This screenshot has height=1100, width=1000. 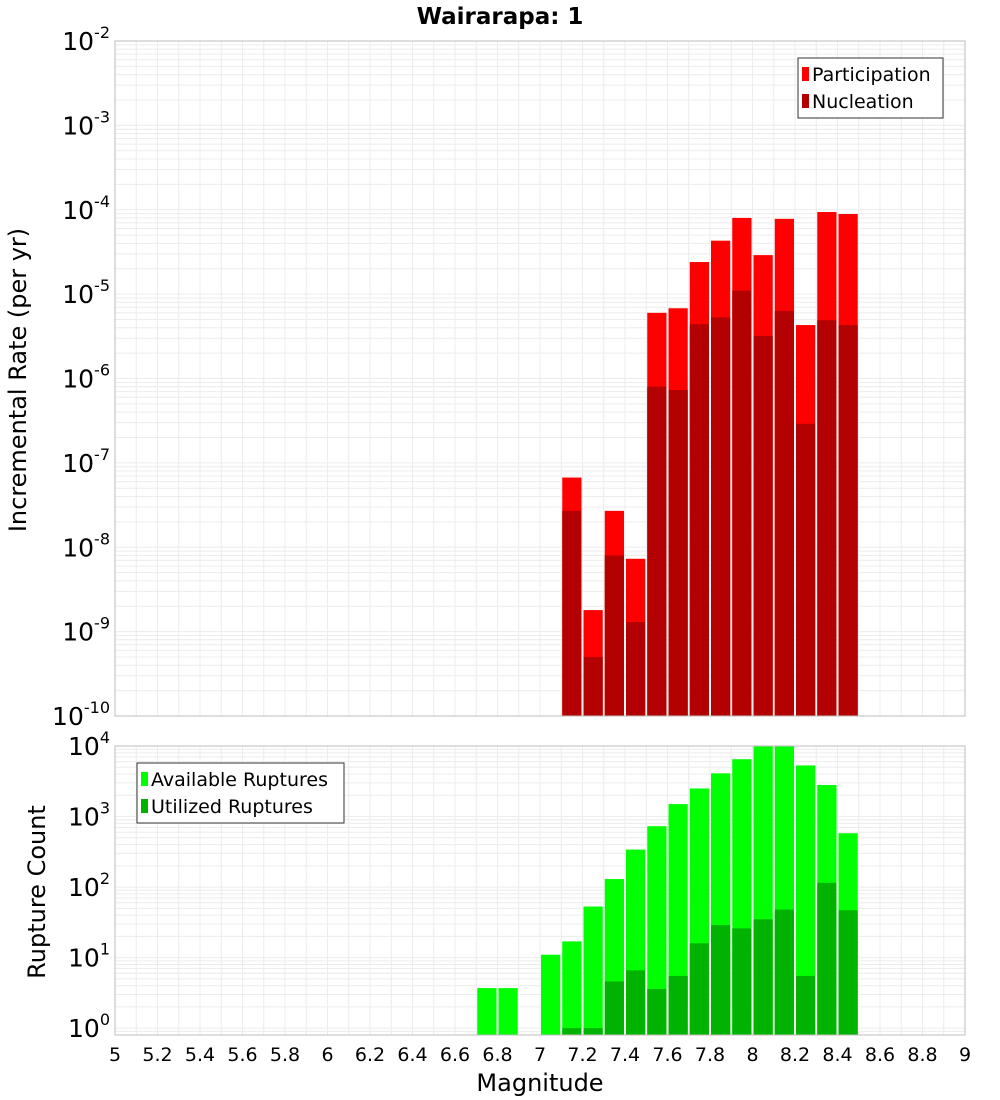 What do you see at coordinates (710, 1055) in the screenshot?
I see `x-tick-label: 7.8` at bounding box center [710, 1055].